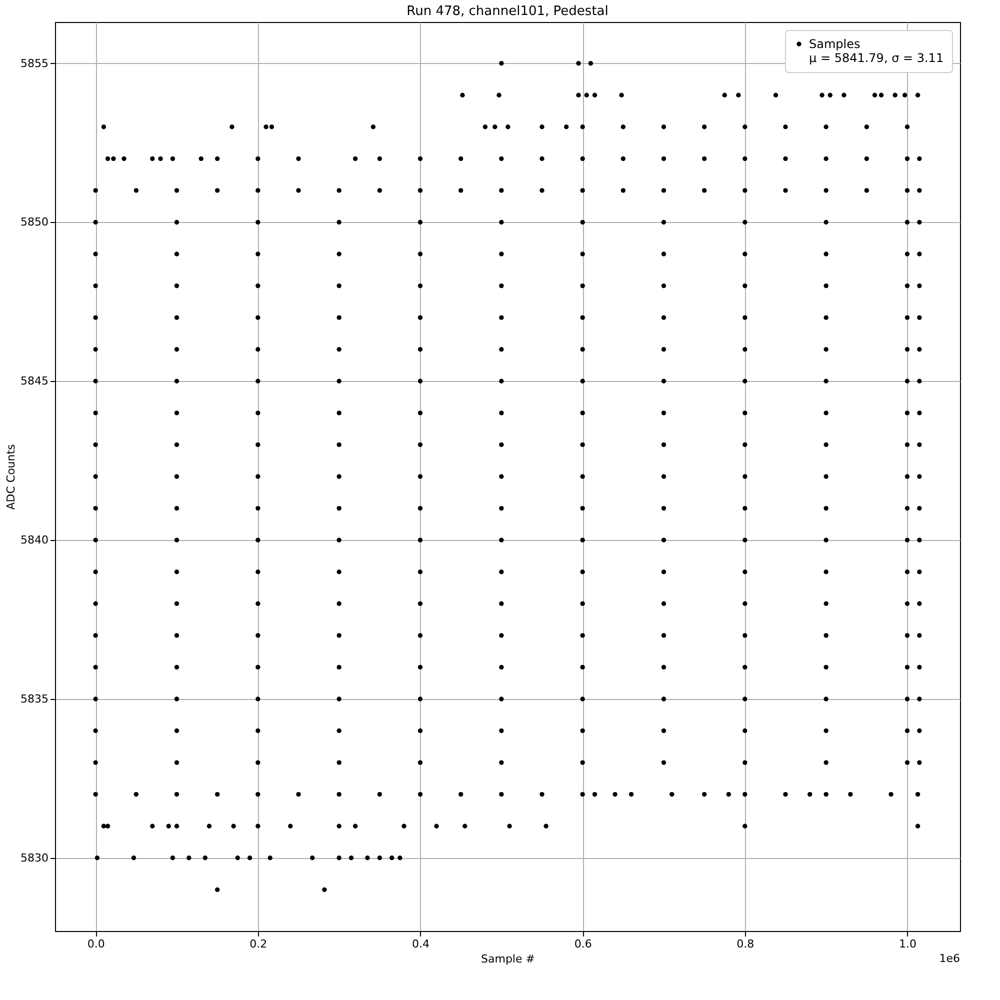  Describe the element at coordinates (96, 944) in the screenshot. I see `x-tick-label: 0.0` at that location.